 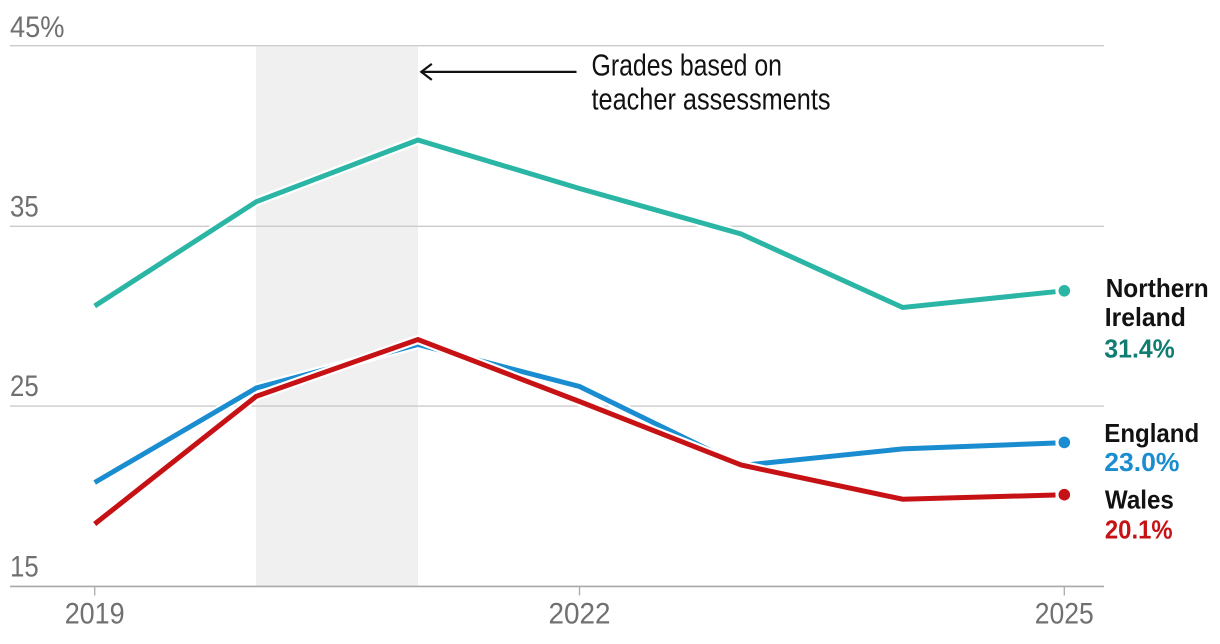 What do you see at coordinates (24, 386) in the screenshot?
I see `svg-text: 25` at bounding box center [24, 386].